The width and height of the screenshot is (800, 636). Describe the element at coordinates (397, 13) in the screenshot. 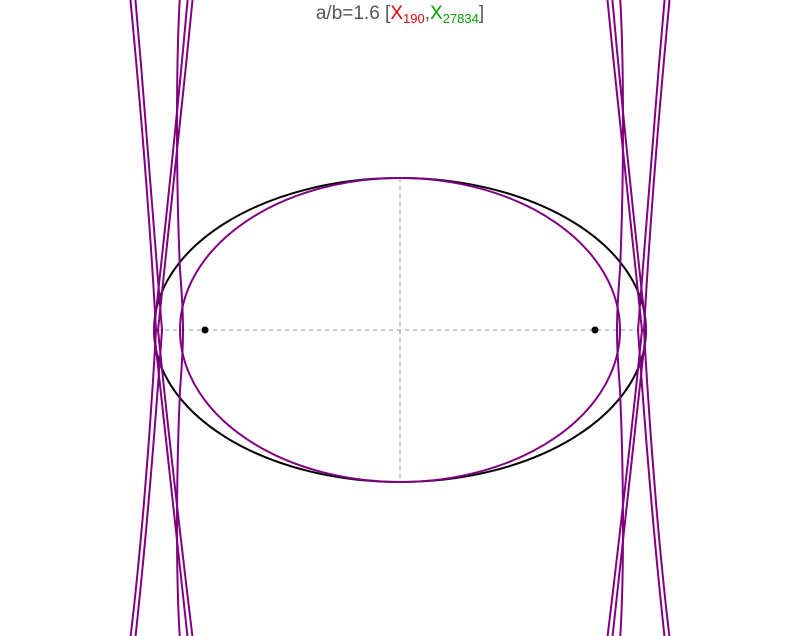

I see `center-letter-x190: X` at that location.